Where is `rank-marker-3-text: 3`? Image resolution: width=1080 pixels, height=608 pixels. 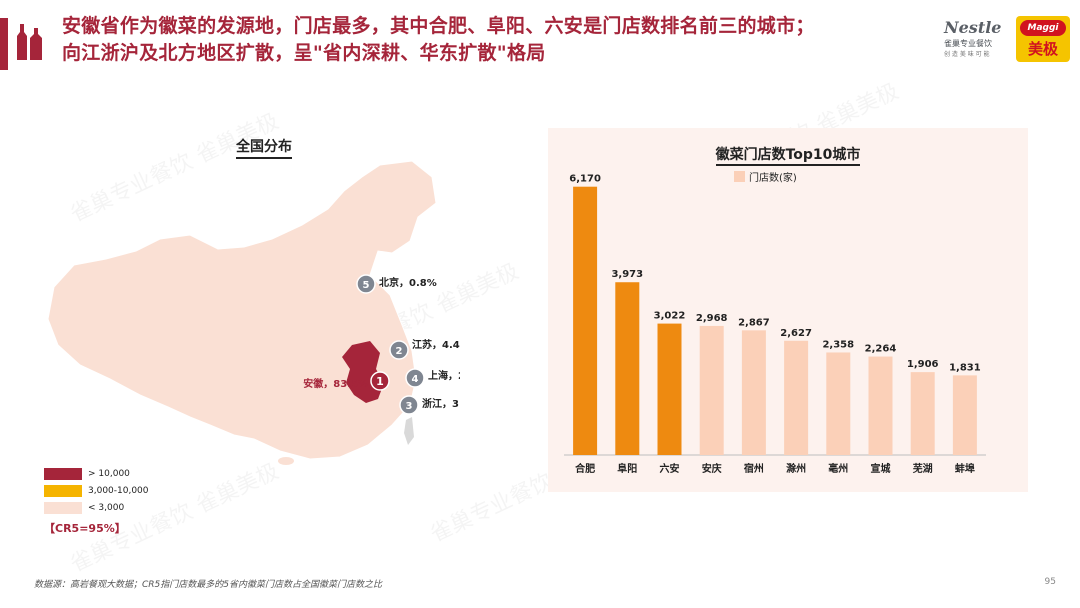 rank-marker-3-text: 3 is located at coordinates (409, 406).